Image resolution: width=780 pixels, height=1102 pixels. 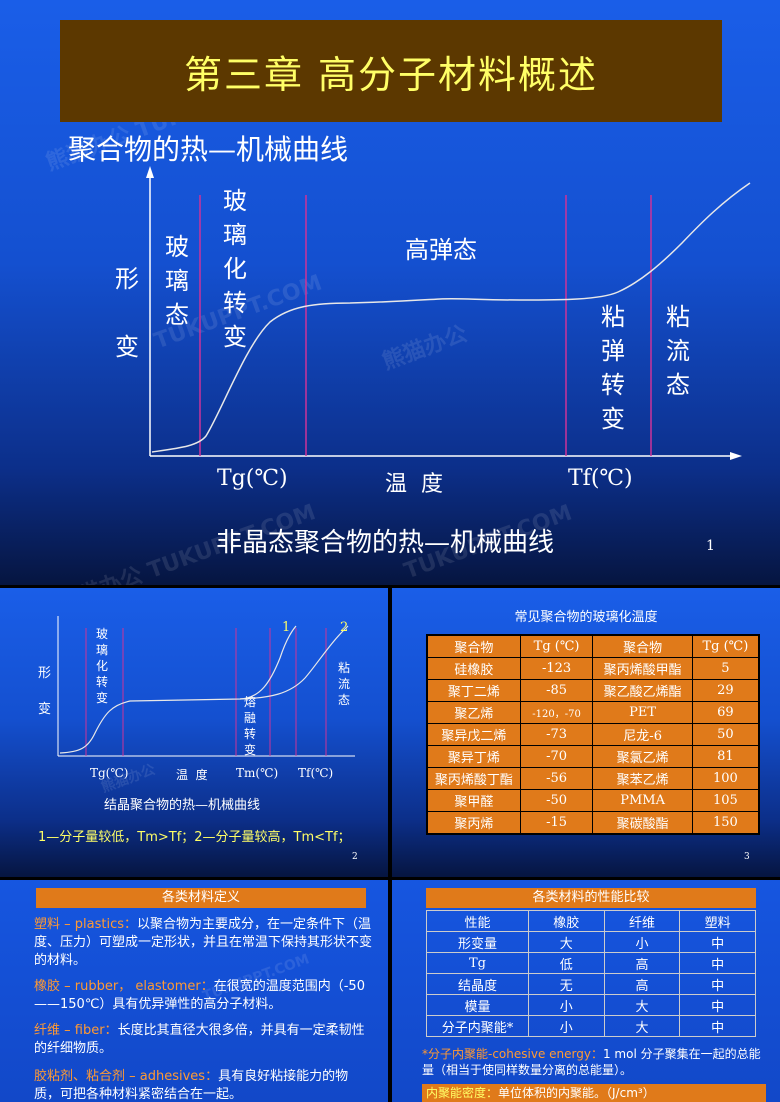 I want to click on table-header: 塑料, so click(x=717, y=921).